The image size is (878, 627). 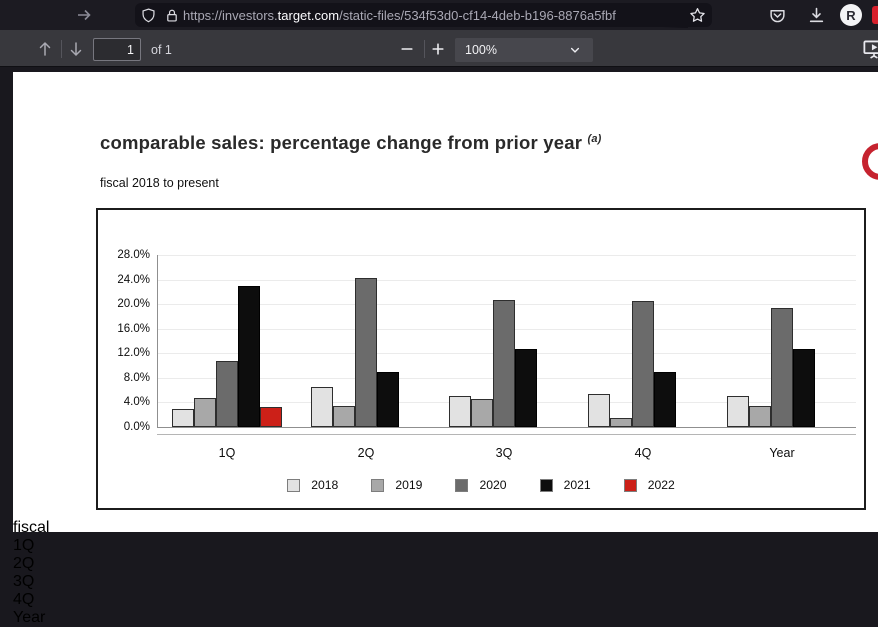 I want to click on legend-item: 2021, so click(x=565, y=485).